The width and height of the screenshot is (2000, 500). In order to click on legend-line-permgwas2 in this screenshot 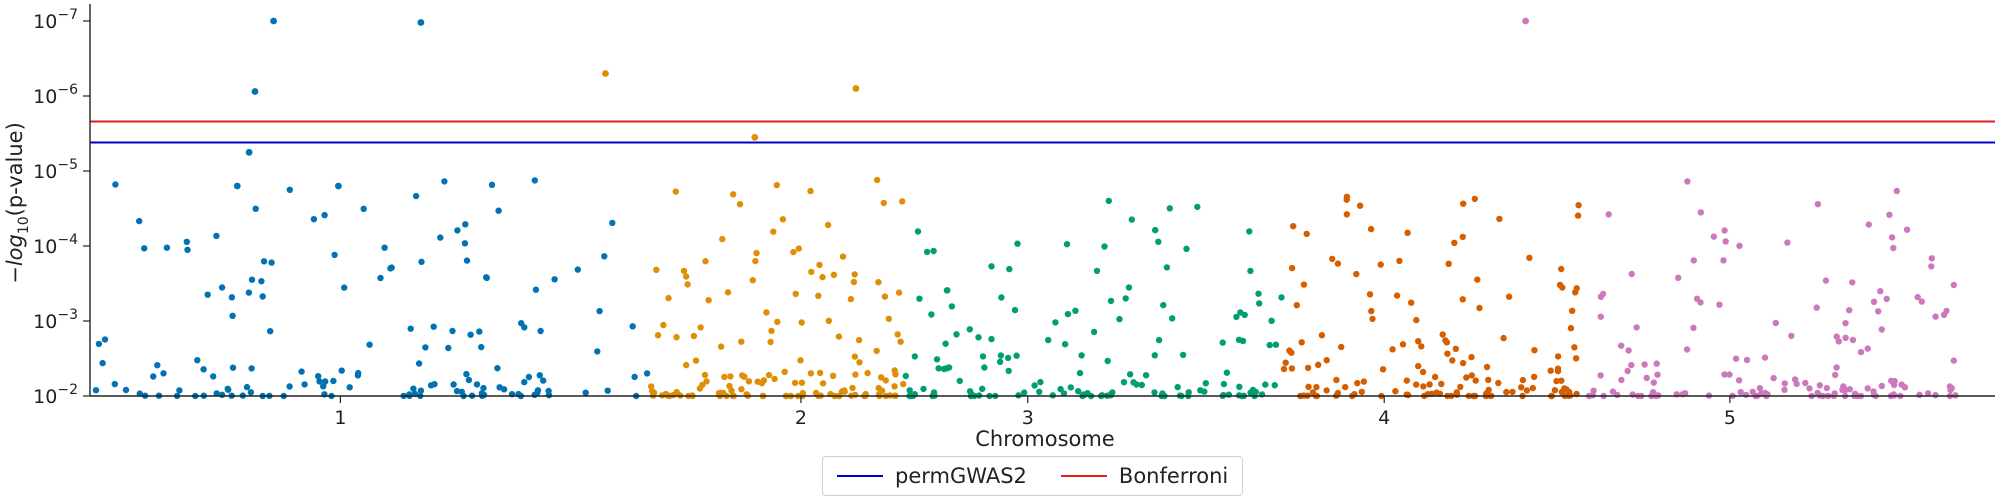, I will do `click(860, 476)`.